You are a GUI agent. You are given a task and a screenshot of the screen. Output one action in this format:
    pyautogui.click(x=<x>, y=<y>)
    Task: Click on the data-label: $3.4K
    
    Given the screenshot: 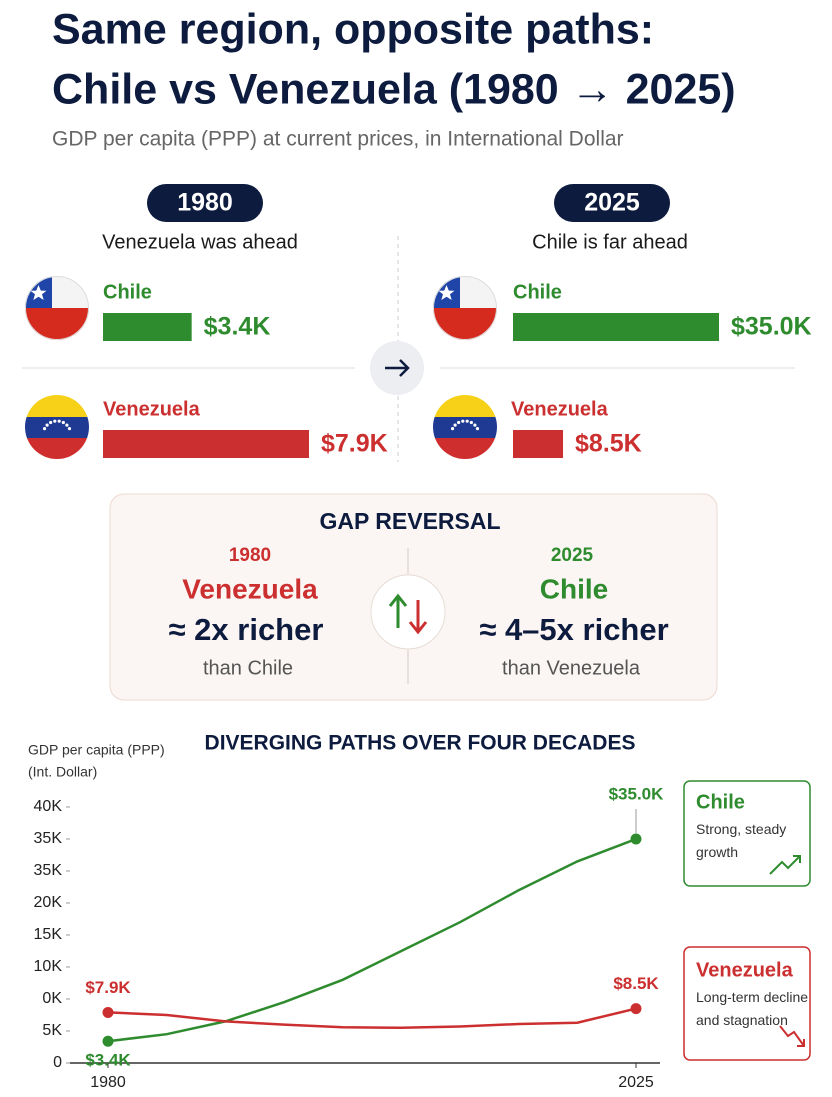 What is the action you would take?
    pyautogui.click(x=108, y=1060)
    